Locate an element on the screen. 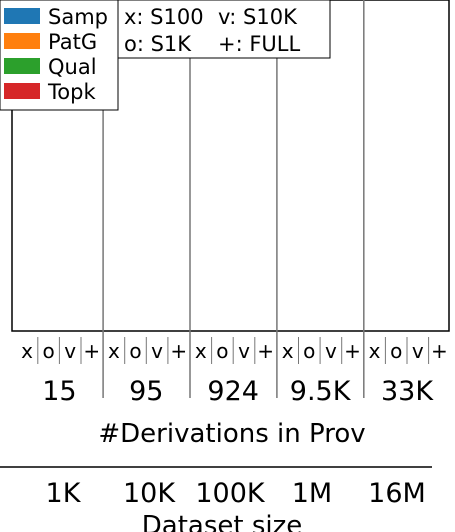  secondary-tick-label: 1K is located at coordinates (64, 493).